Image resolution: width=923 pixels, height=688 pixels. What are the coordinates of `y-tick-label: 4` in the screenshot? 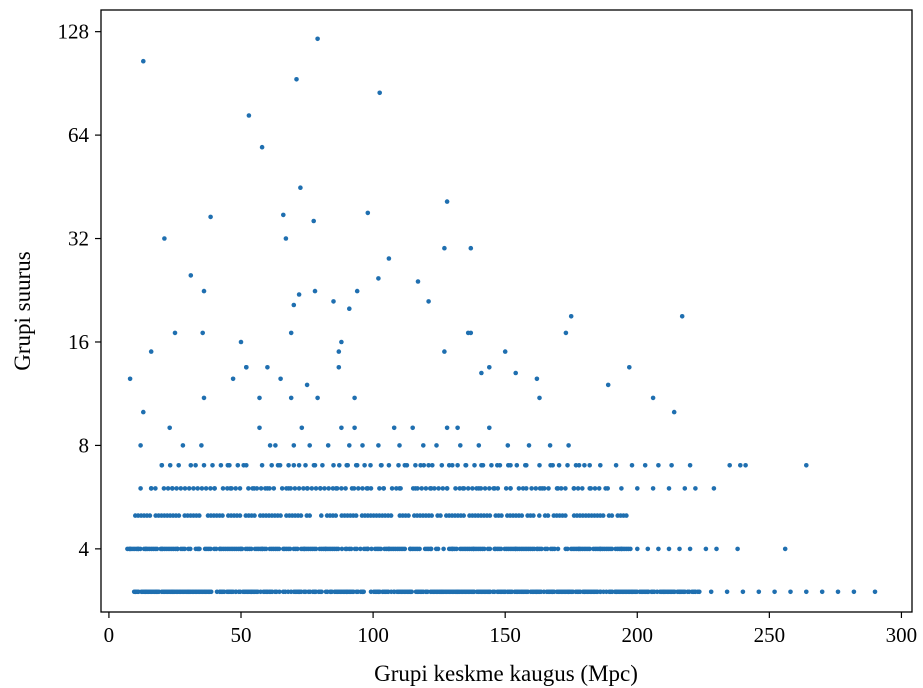 It's located at (84, 549).